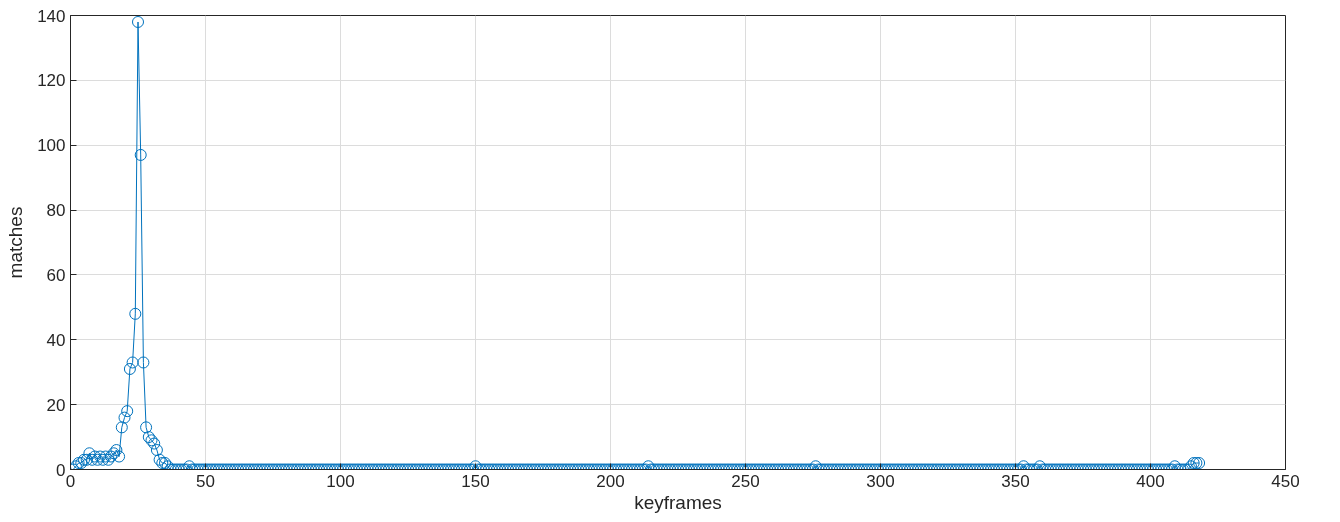 The image size is (1340, 522). I want to click on x-tick-label: 100, so click(340, 481).